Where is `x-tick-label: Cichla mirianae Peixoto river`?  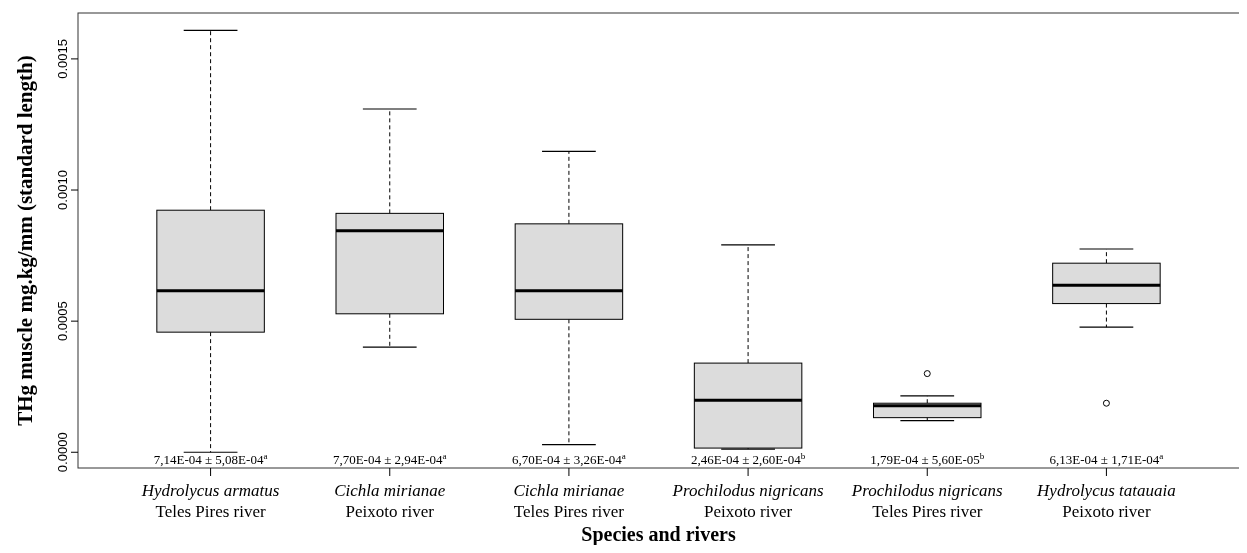 x-tick-label: Cichla mirianae Peixoto river is located at coordinates (390, 501).